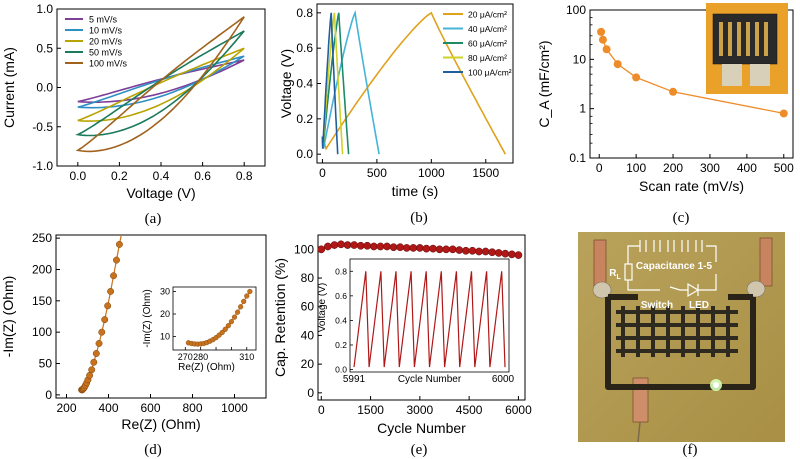 The width and height of the screenshot is (800, 459). What do you see at coordinates (42, 127) in the screenshot?
I see `a-y-tick-label: -0.5` at bounding box center [42, 127].